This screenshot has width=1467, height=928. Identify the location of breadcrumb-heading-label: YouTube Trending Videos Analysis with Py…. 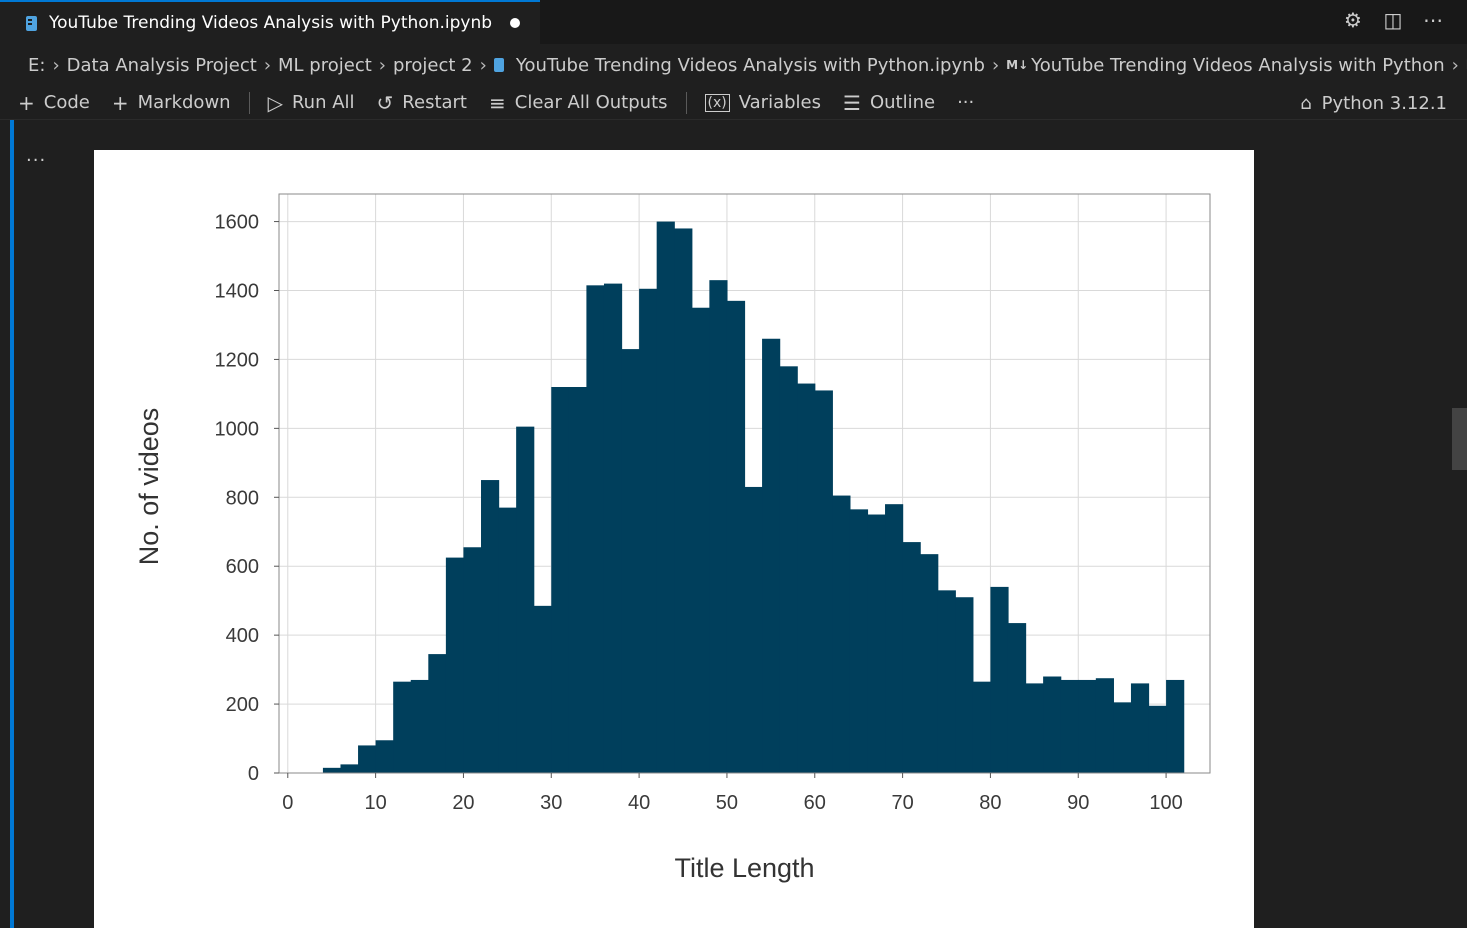
(1238, 65).